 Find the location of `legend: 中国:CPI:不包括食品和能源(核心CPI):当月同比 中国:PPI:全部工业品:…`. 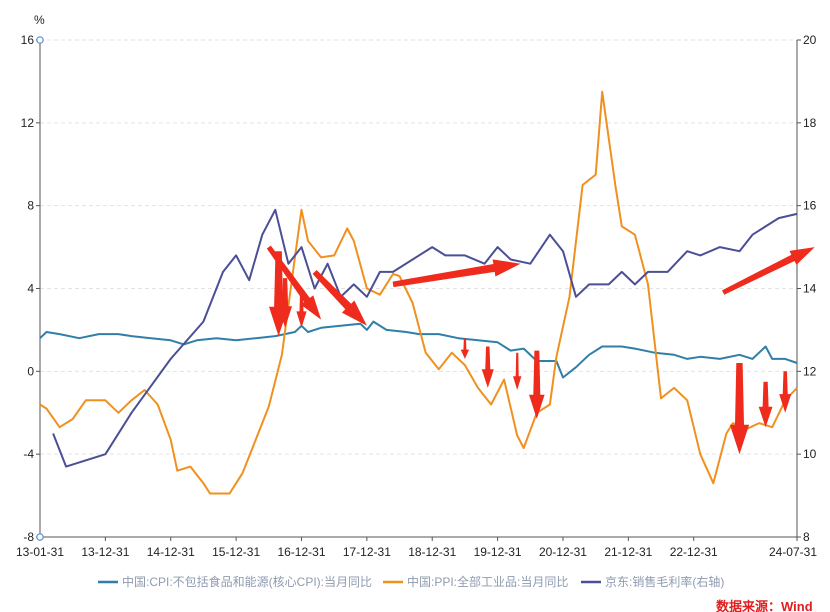

legend: 中国:CPI:不包括食品和能源(核心CPI):当月同比 中国:PPI:全部工业品:… is located at coordinates (411, 581).